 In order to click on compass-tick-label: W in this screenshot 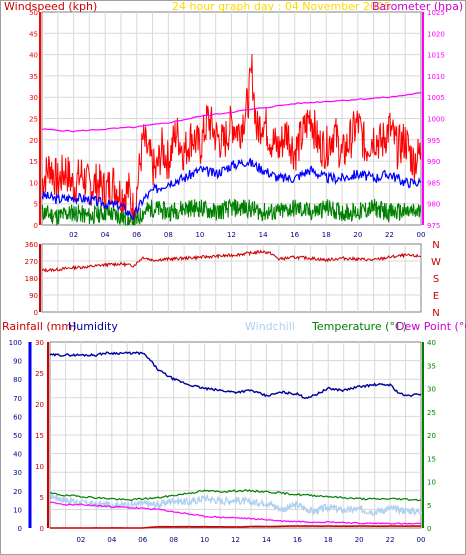, I will do `click(436, 262)`.